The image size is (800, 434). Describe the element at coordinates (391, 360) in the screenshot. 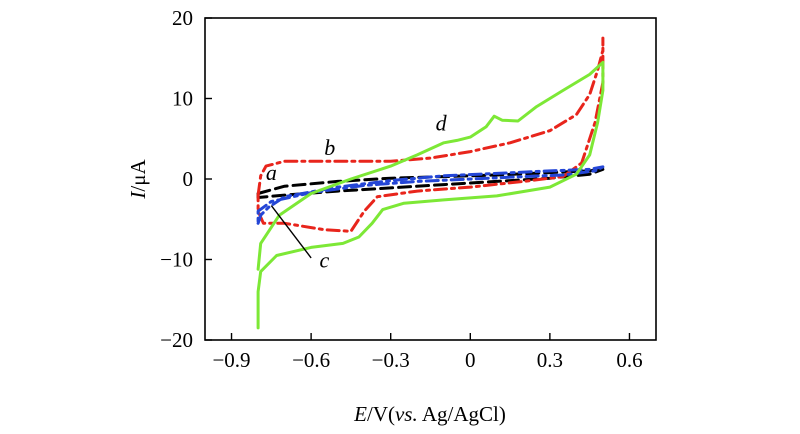

I see `x-tick-label: −0.3` at that location.